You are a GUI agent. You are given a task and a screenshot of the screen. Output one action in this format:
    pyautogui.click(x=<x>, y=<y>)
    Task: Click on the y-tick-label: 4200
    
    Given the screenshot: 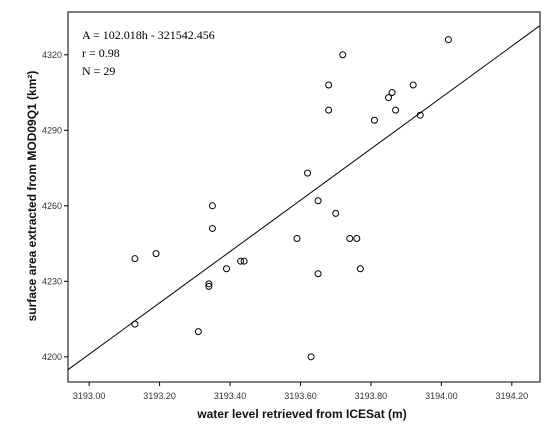 What is the action you would take?
    pyautogui.click(x=52, y=357)
    